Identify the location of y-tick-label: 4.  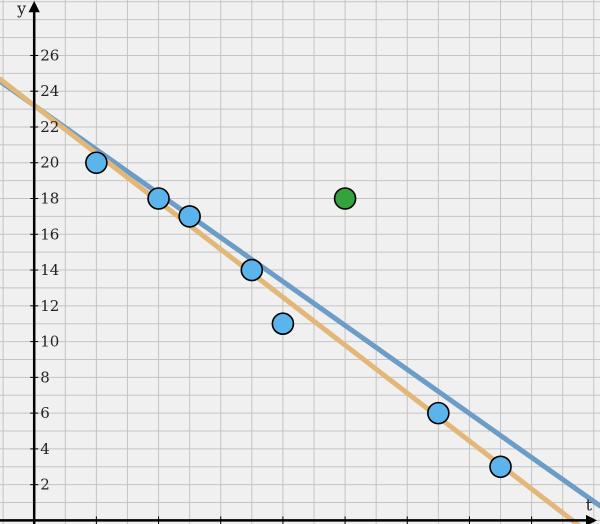
(45, 449).